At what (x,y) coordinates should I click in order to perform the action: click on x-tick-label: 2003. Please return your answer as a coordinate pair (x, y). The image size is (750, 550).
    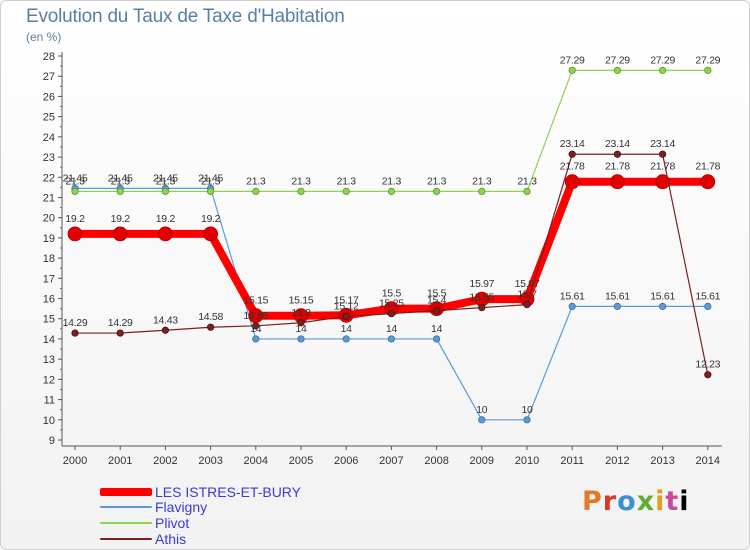
    Looking at the image, I should click on (210, 461).